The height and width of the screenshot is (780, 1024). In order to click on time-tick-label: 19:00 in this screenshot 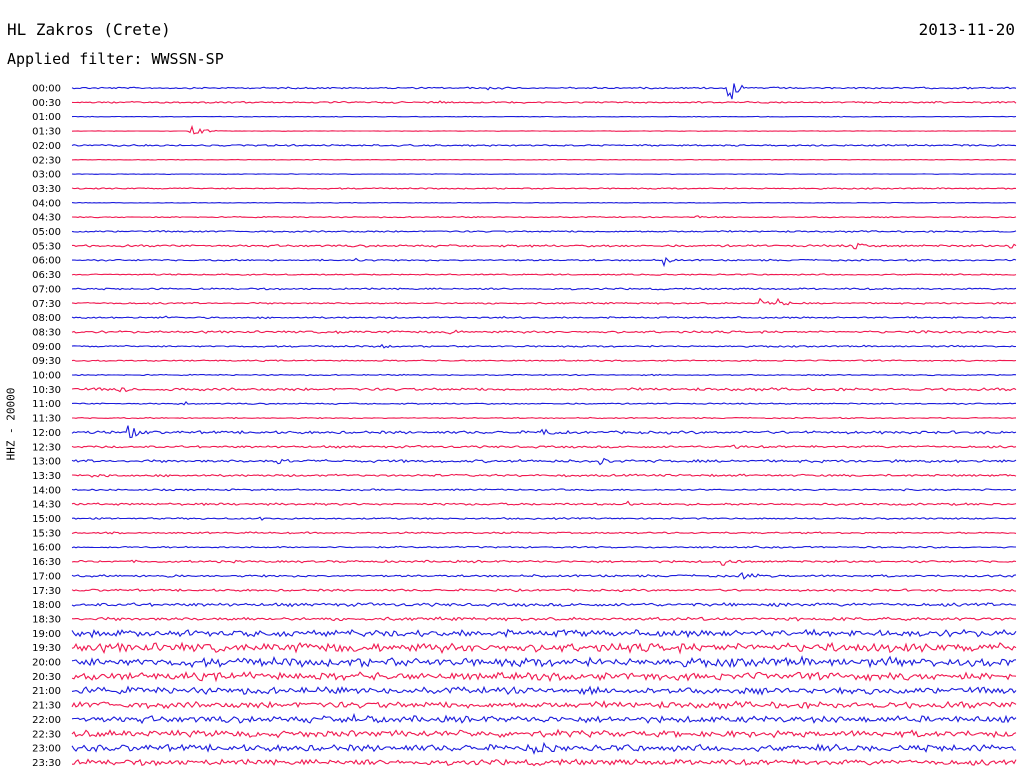, I will do `click(46, 634)`.